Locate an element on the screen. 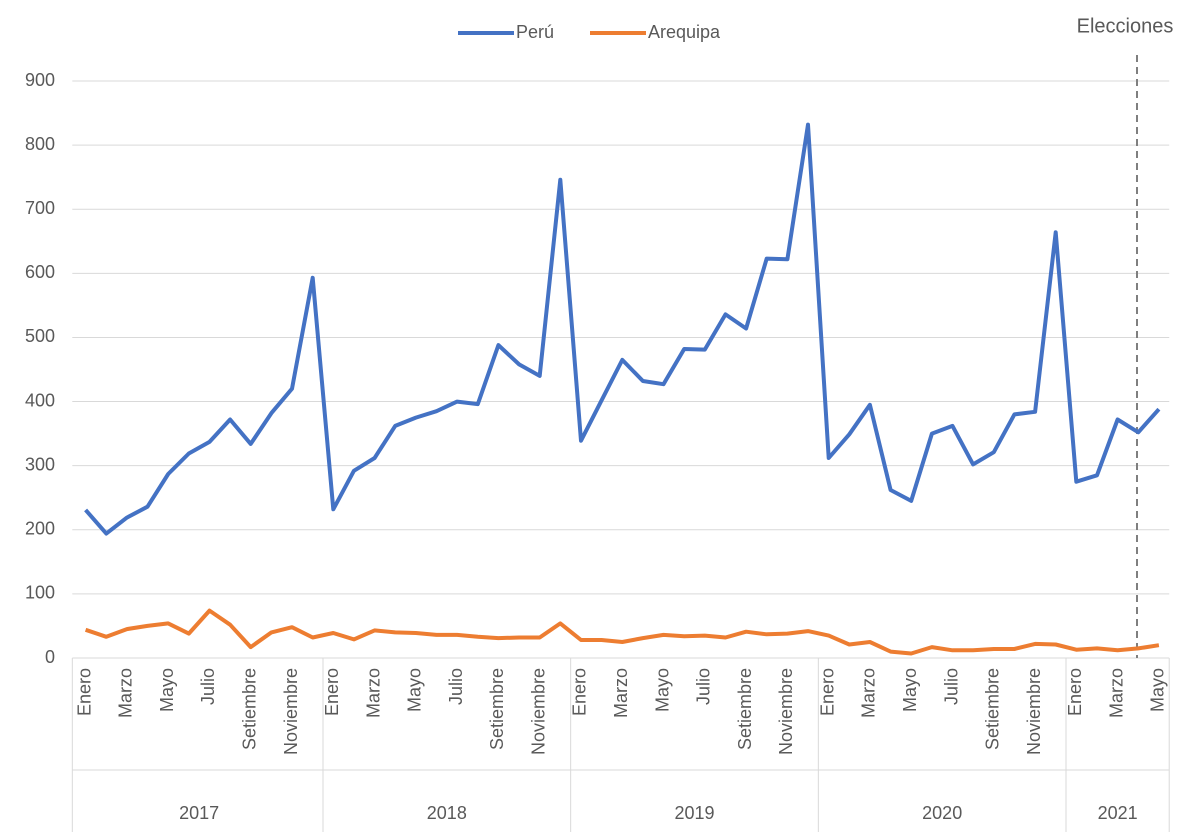 Image resolution: width=1188 pixels, height=832 pixels. legend-label: Arequipa is located at coordinates (684, 32).